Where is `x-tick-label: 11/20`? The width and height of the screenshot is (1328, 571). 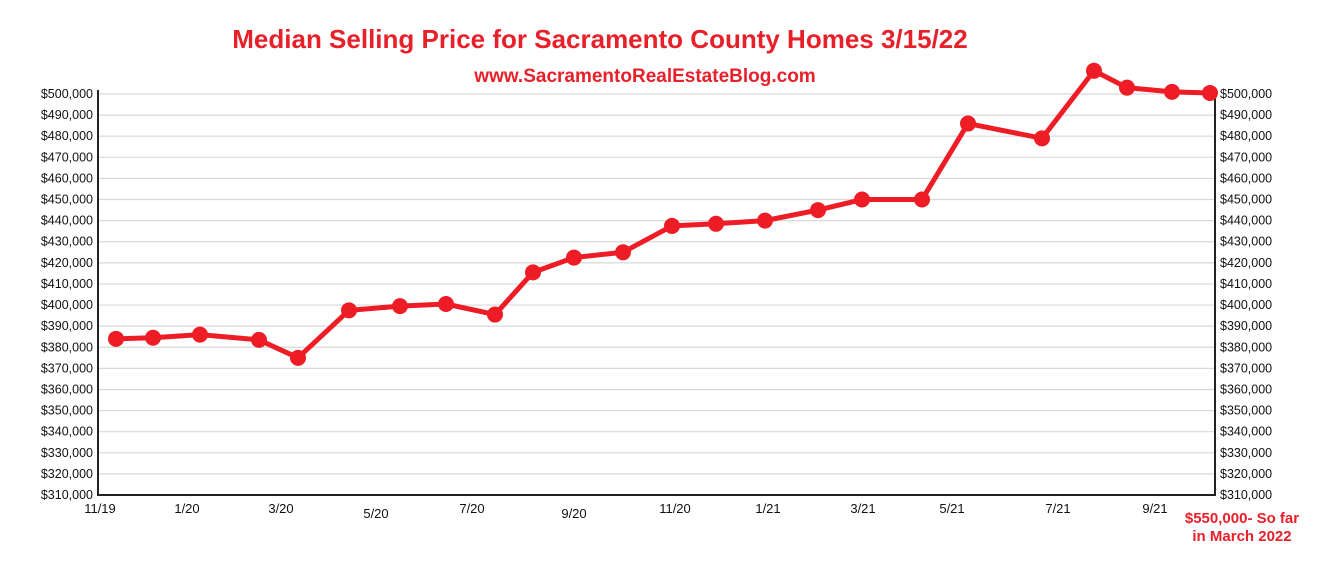
x-tick-label: 11/20 is located at coordinates (675, 508).